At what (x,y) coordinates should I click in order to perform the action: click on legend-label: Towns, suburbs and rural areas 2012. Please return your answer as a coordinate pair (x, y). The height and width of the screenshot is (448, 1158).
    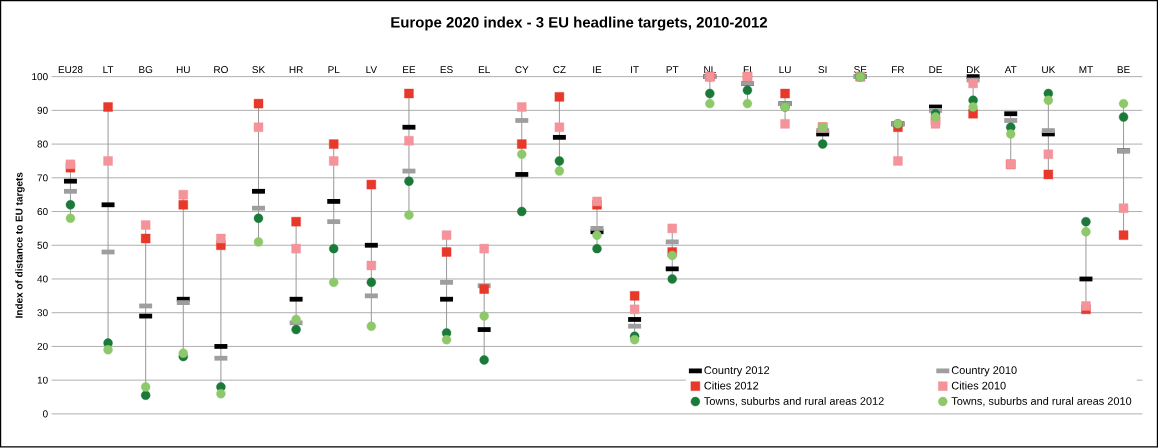
    Looking at the image, I should click on (794, 402).